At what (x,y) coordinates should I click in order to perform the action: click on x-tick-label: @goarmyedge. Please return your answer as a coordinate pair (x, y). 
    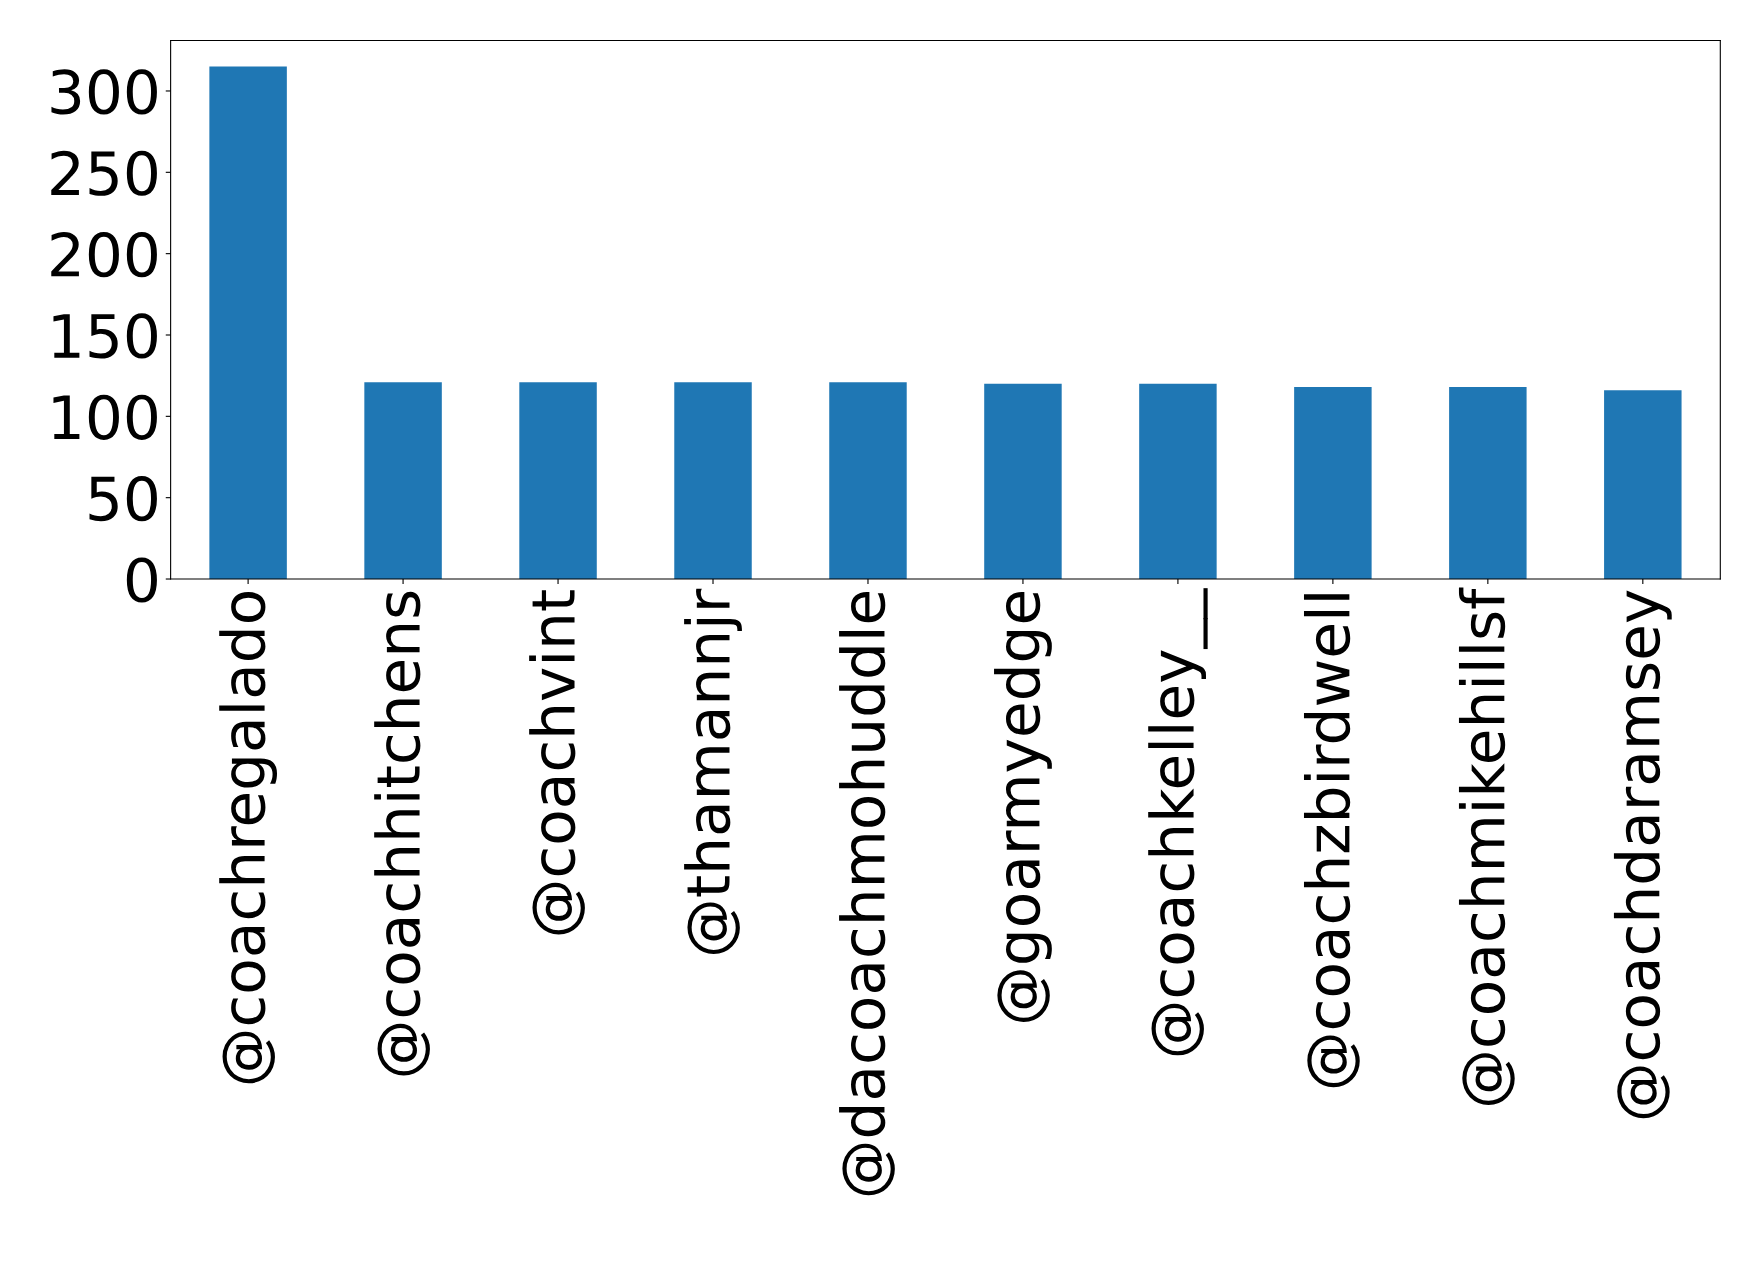
    Looking at the image, I should click on (1023, 806).